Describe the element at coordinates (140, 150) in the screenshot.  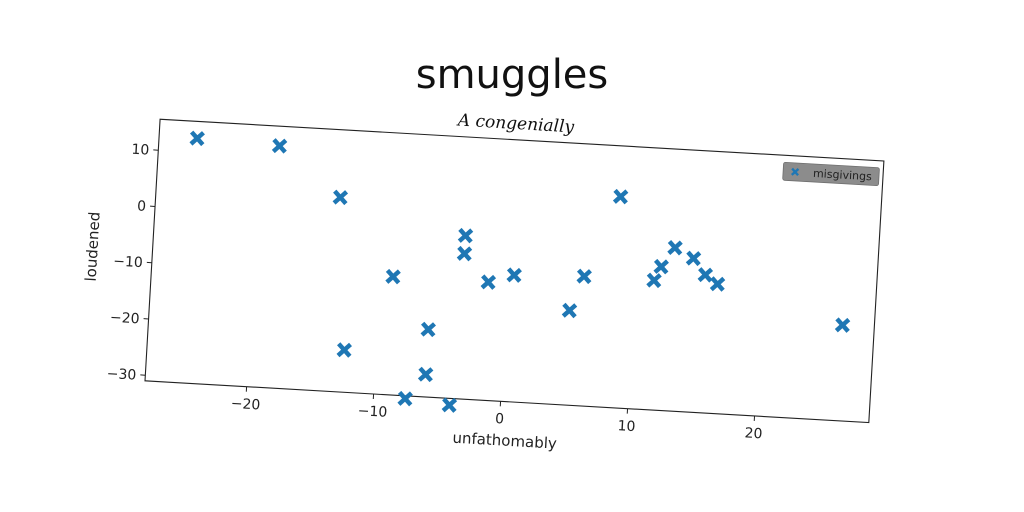
I see `y-tick-label: 10` at that location.